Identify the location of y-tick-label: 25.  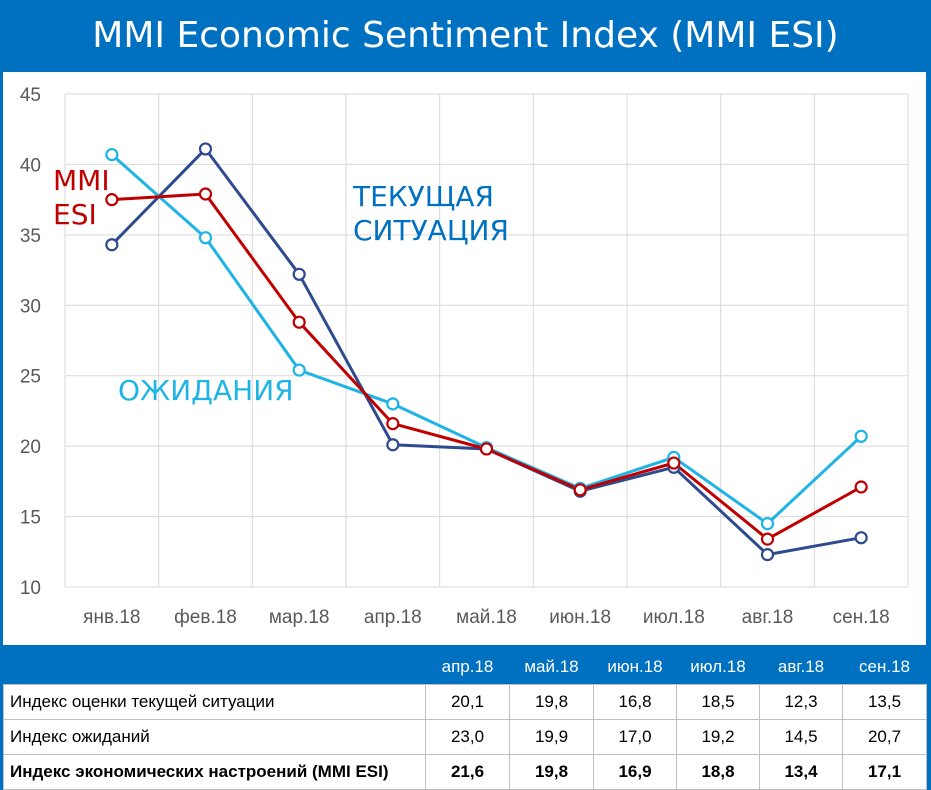
(30, 377).